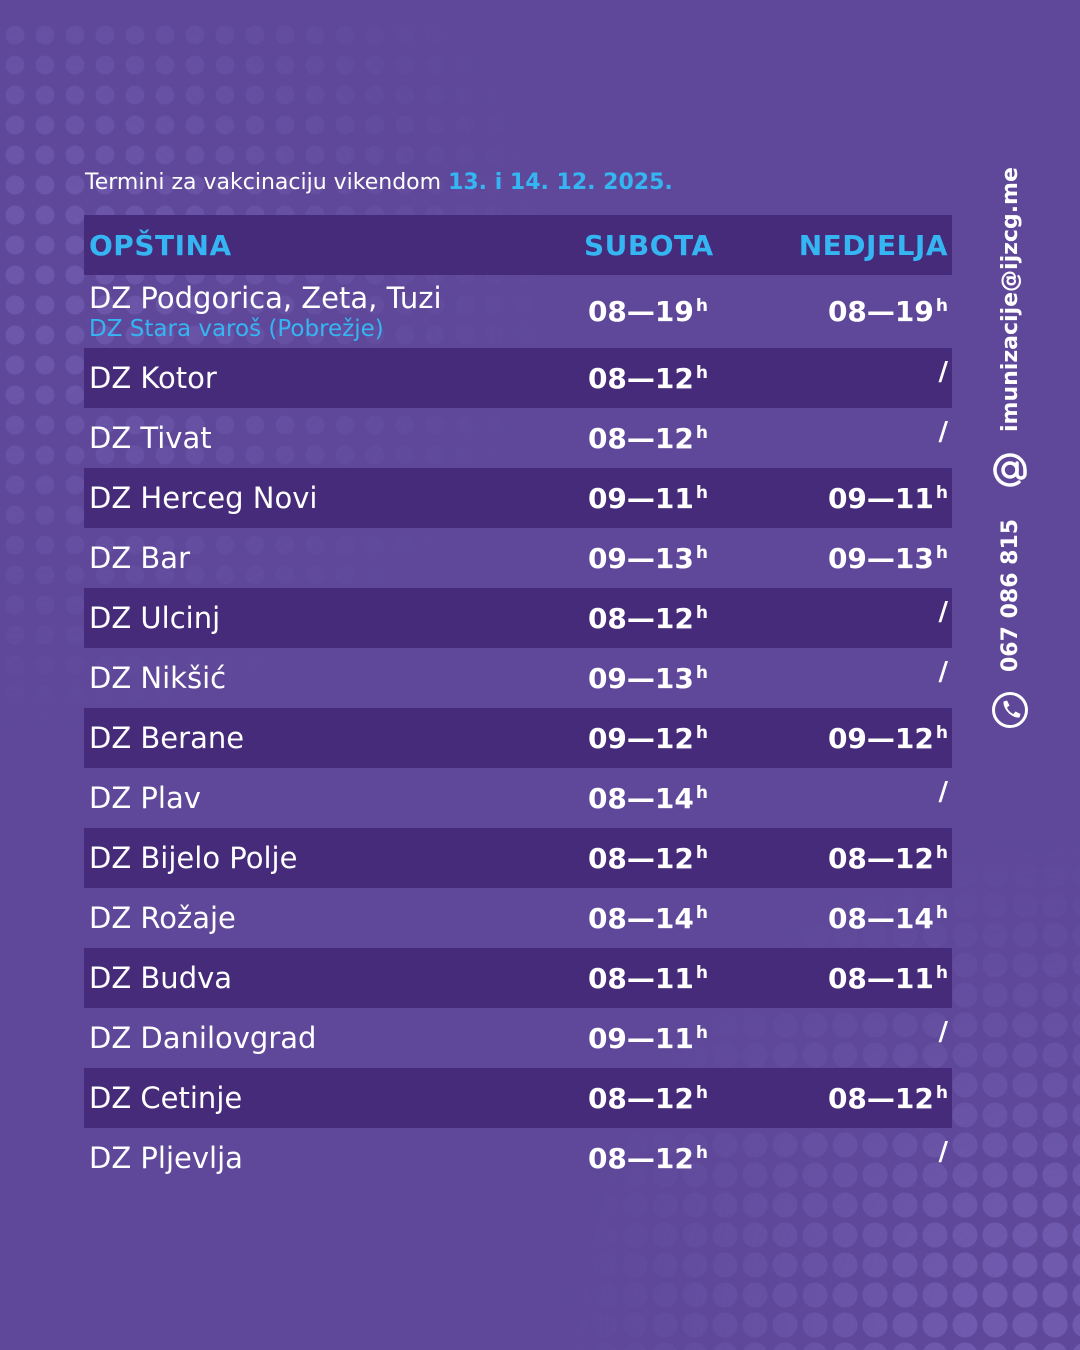 The image size is (1080, 1350). Describe the element at coordinates (1010, 710) in the screenshot. I see `phone-icon` at that location.